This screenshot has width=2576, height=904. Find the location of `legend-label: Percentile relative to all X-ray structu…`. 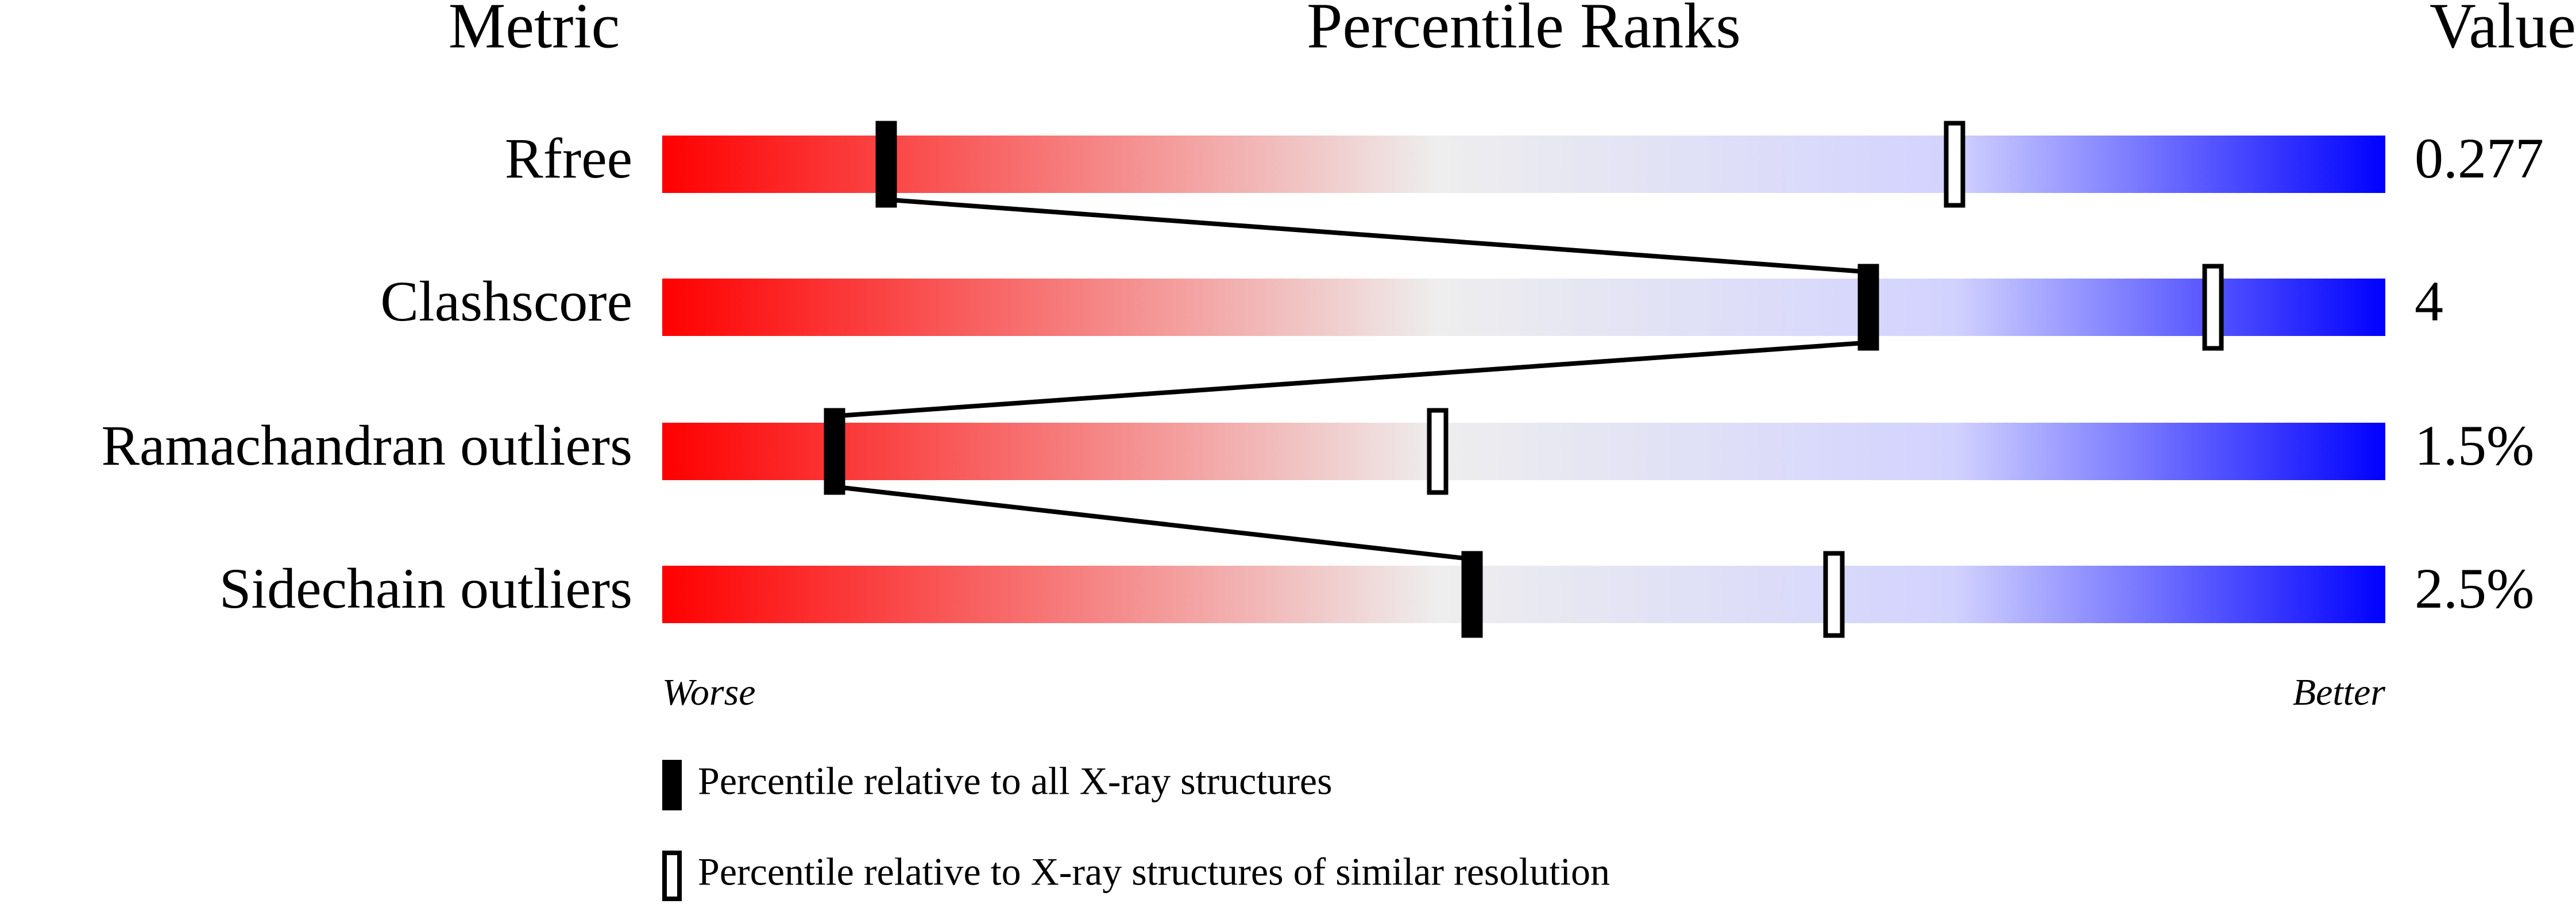

legend-label: Percentile relative to all X-ray structu… is located at coordinates (1015, 781).